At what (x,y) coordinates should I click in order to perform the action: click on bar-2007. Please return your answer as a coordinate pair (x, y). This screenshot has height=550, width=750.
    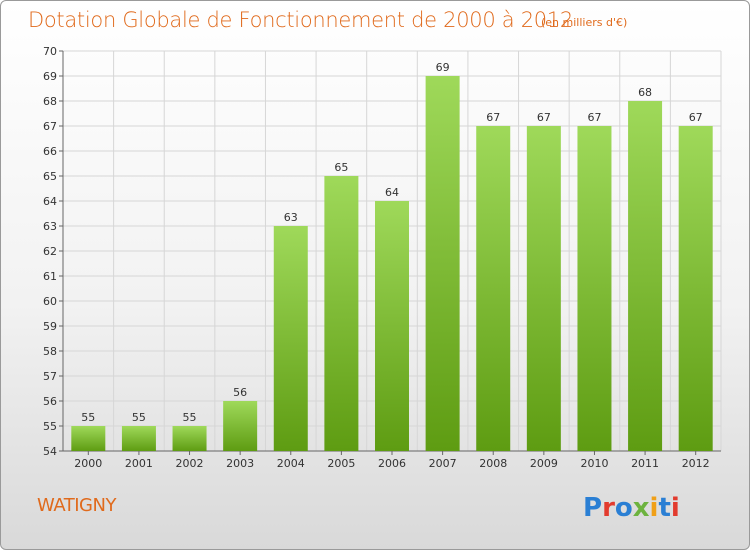
    Looking at the image, I should click on (442, 263).